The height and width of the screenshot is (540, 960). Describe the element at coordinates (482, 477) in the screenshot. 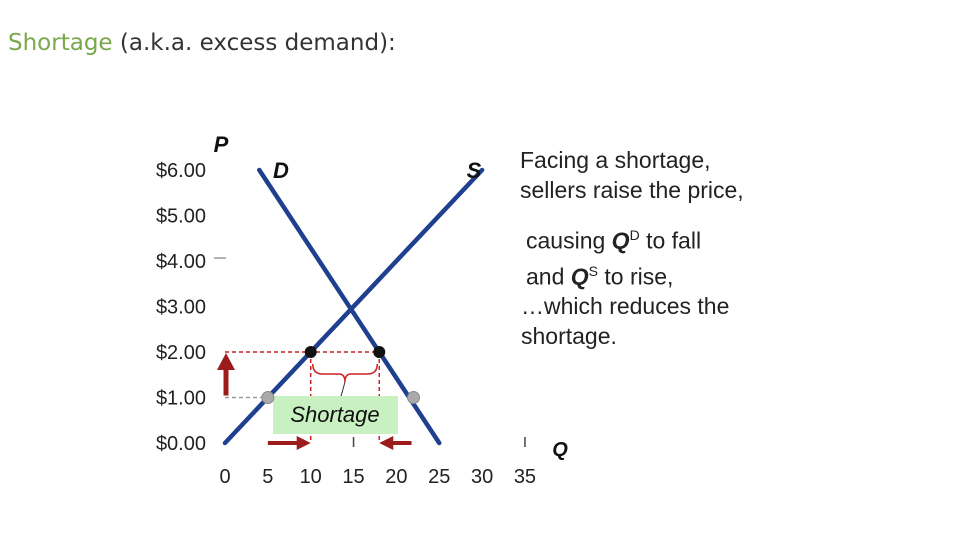

I see `x-tick-label: 30` at that location.